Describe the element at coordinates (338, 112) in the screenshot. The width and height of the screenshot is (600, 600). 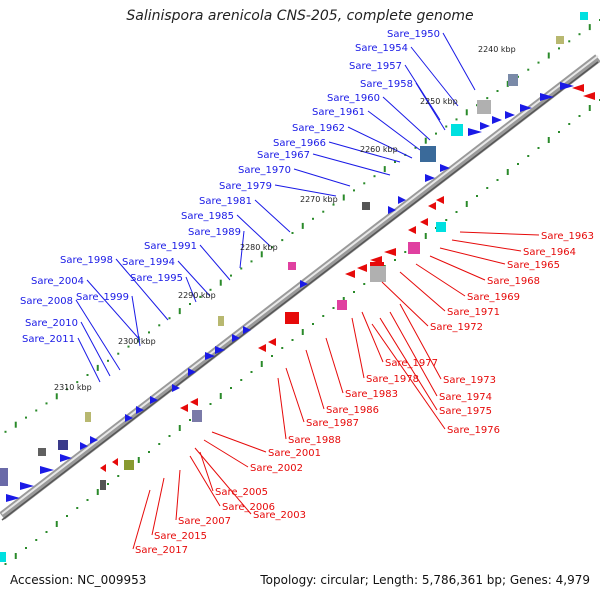
I see `forward-gene-label: Sare_1961` at that location.